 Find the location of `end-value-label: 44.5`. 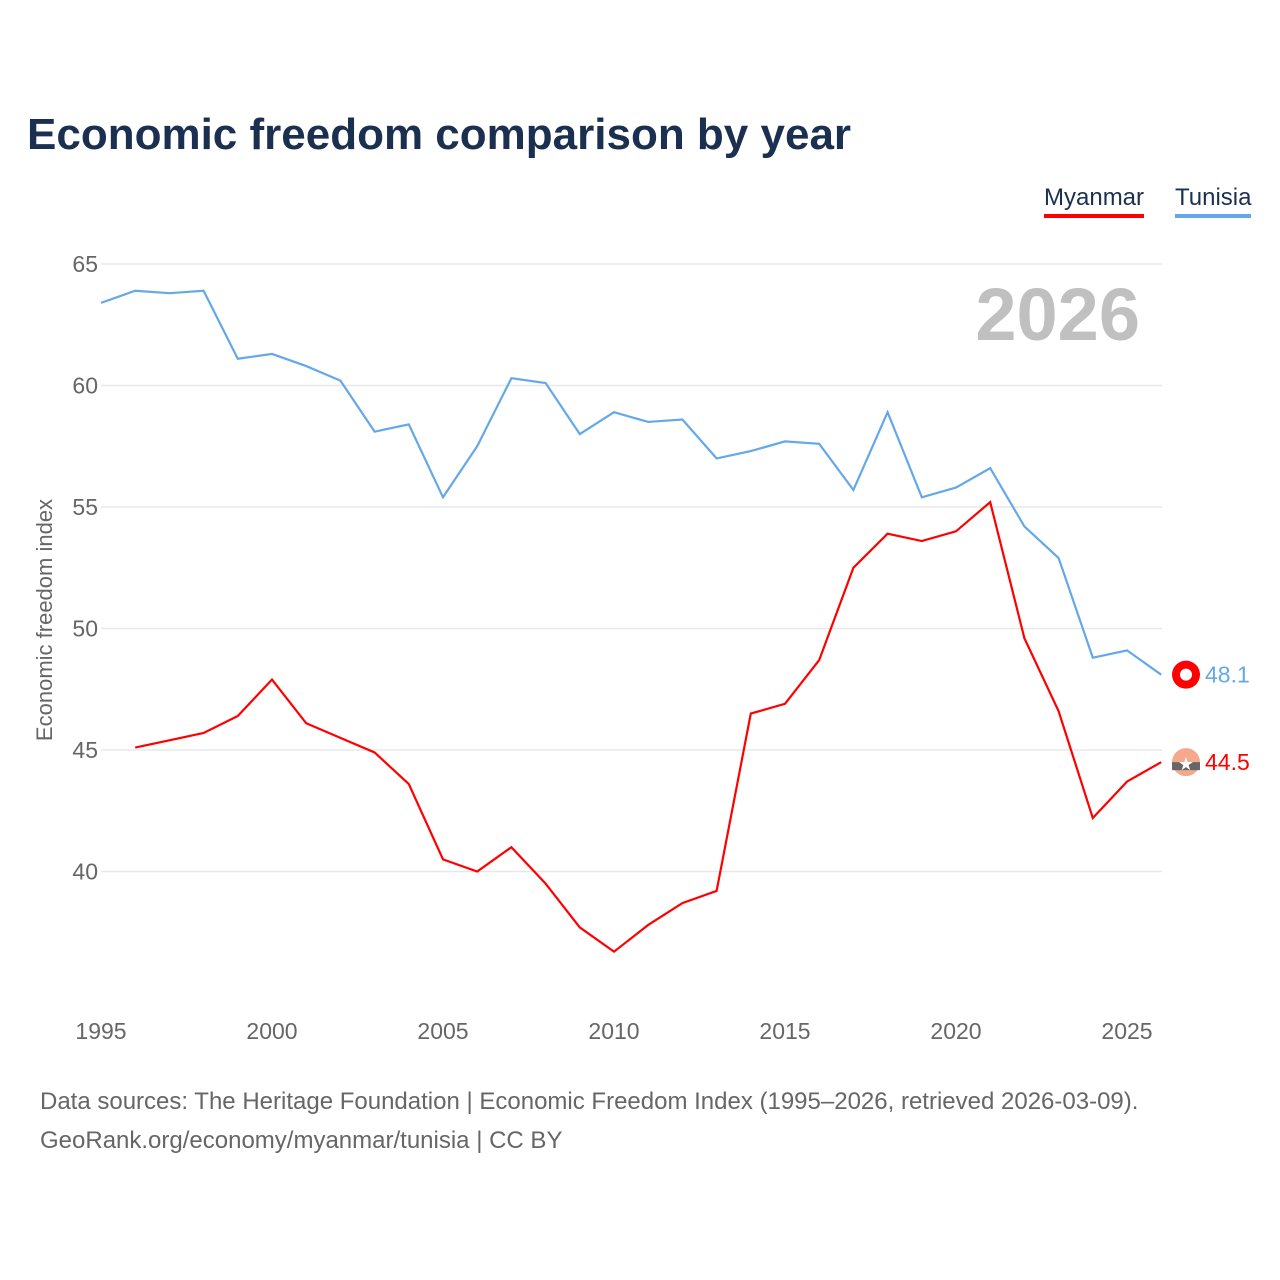

end-value-label: 44.5 is located at coordinates (1227, 762).